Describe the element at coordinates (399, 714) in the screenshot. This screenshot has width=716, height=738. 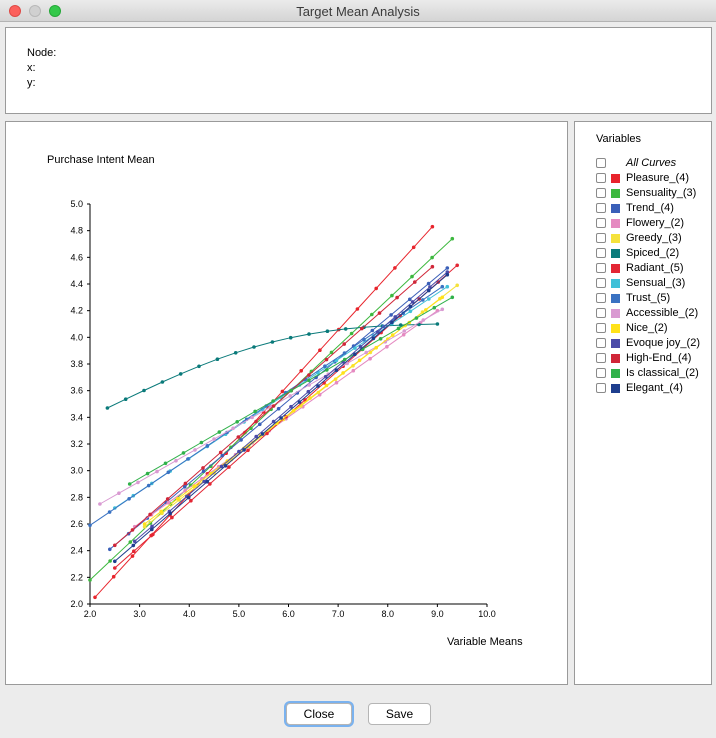
I see `save-button: Save` at that location.